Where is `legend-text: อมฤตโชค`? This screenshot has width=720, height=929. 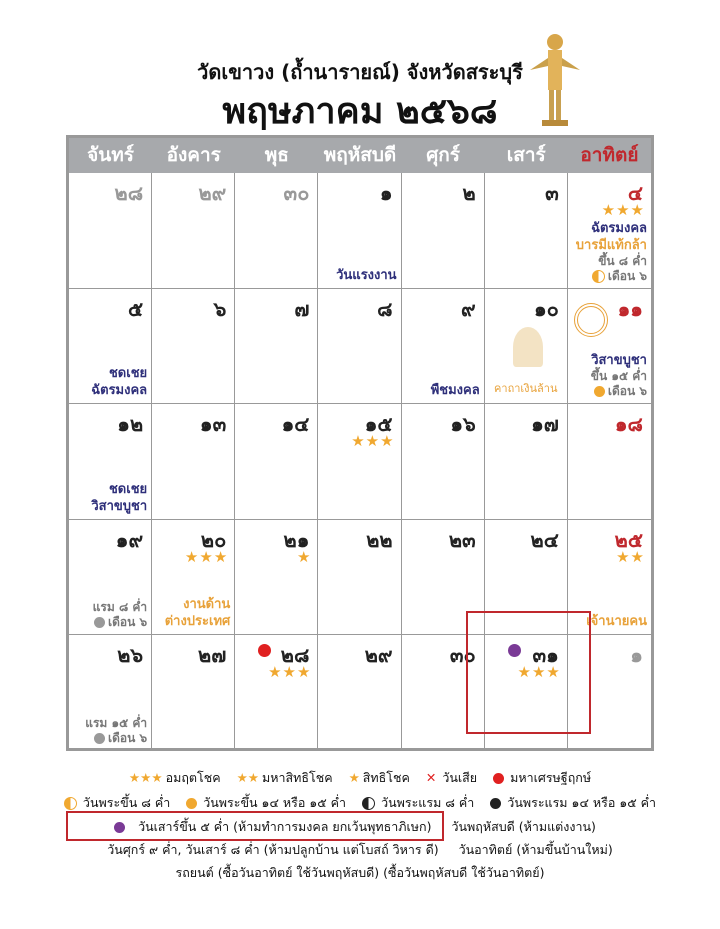 legend-text: อมฤตโชค is located at coordinates (193, 777).